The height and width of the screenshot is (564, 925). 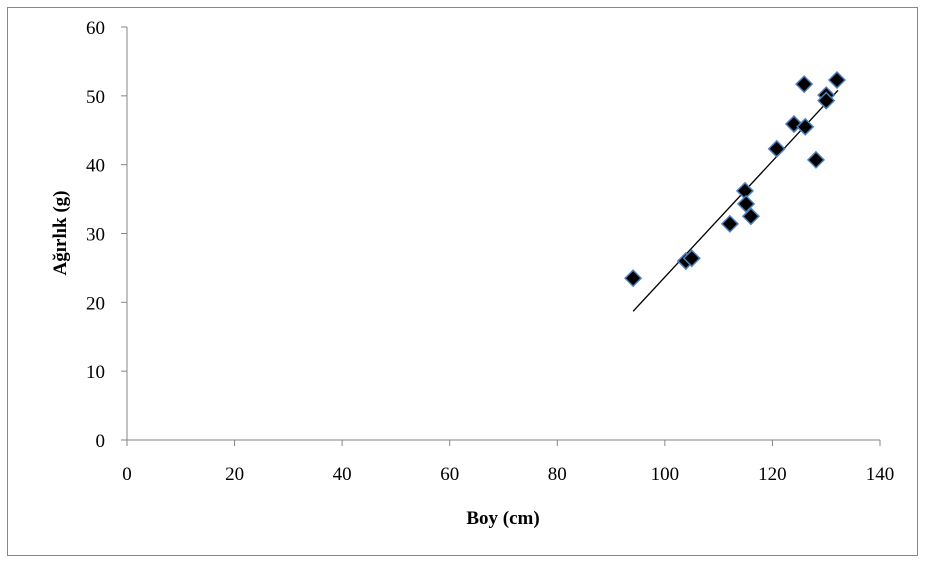 What do you see at coordinates (95, 28) in the screenshot?
I see `y-tick-label: 60` at bounding box center [95, 28].